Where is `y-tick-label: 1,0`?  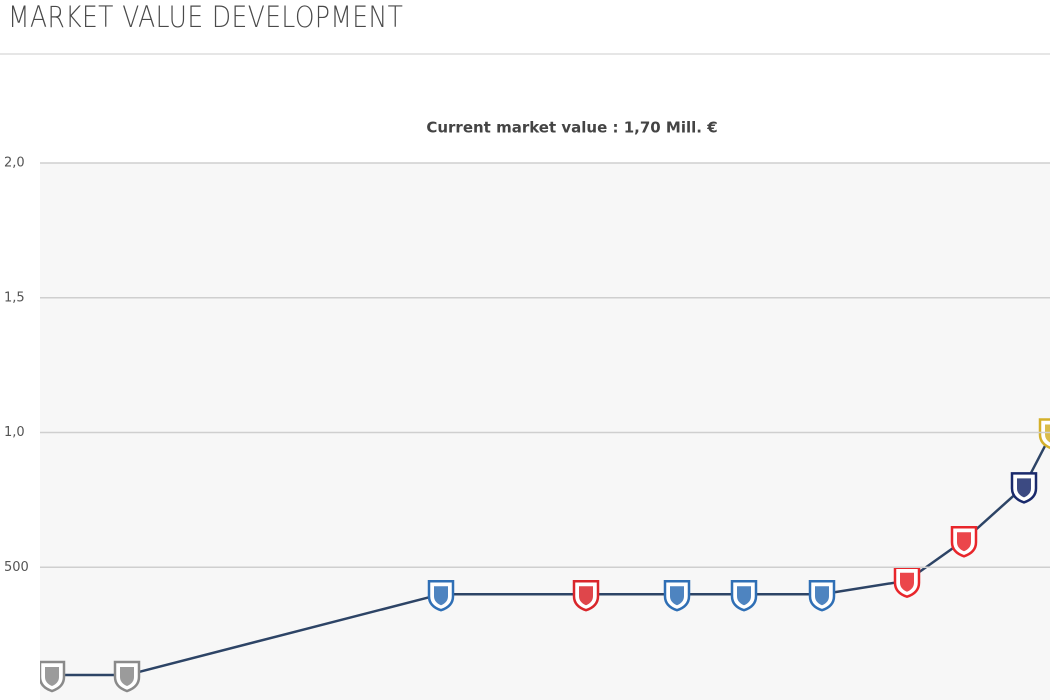
y-tick-label: 1,0 is located at coordinates (14, 432).